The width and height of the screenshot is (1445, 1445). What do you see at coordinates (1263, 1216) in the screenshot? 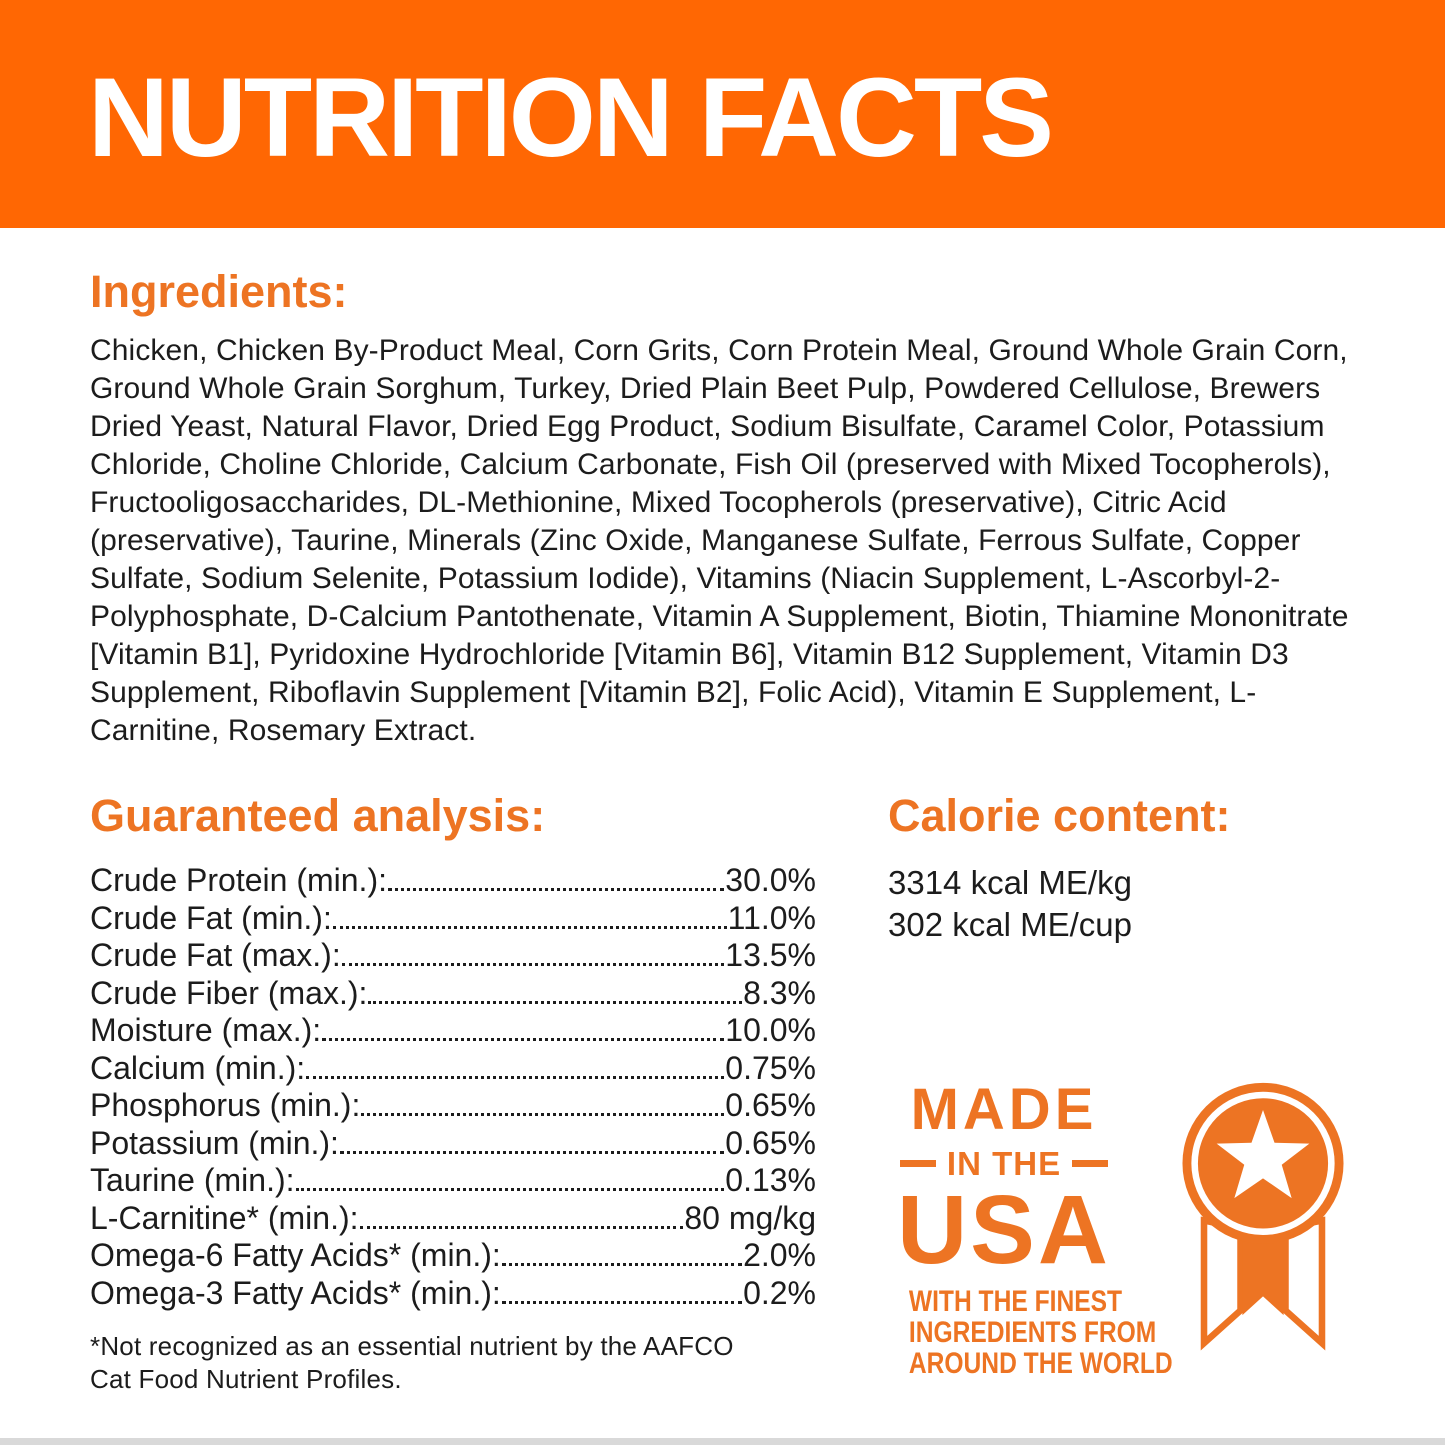
I see `award-ribbon-icon` at bounding box center [1263, 1216].